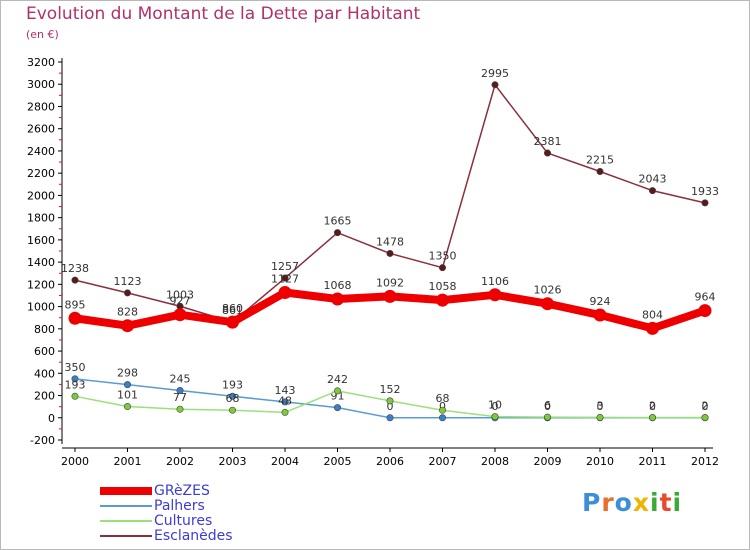 This screenshot has width=750, height=550. What do you see at coordinates (126, 521) in the screenshot?
I see `legend-swatch-cultures` at bounding box center [126, 521].